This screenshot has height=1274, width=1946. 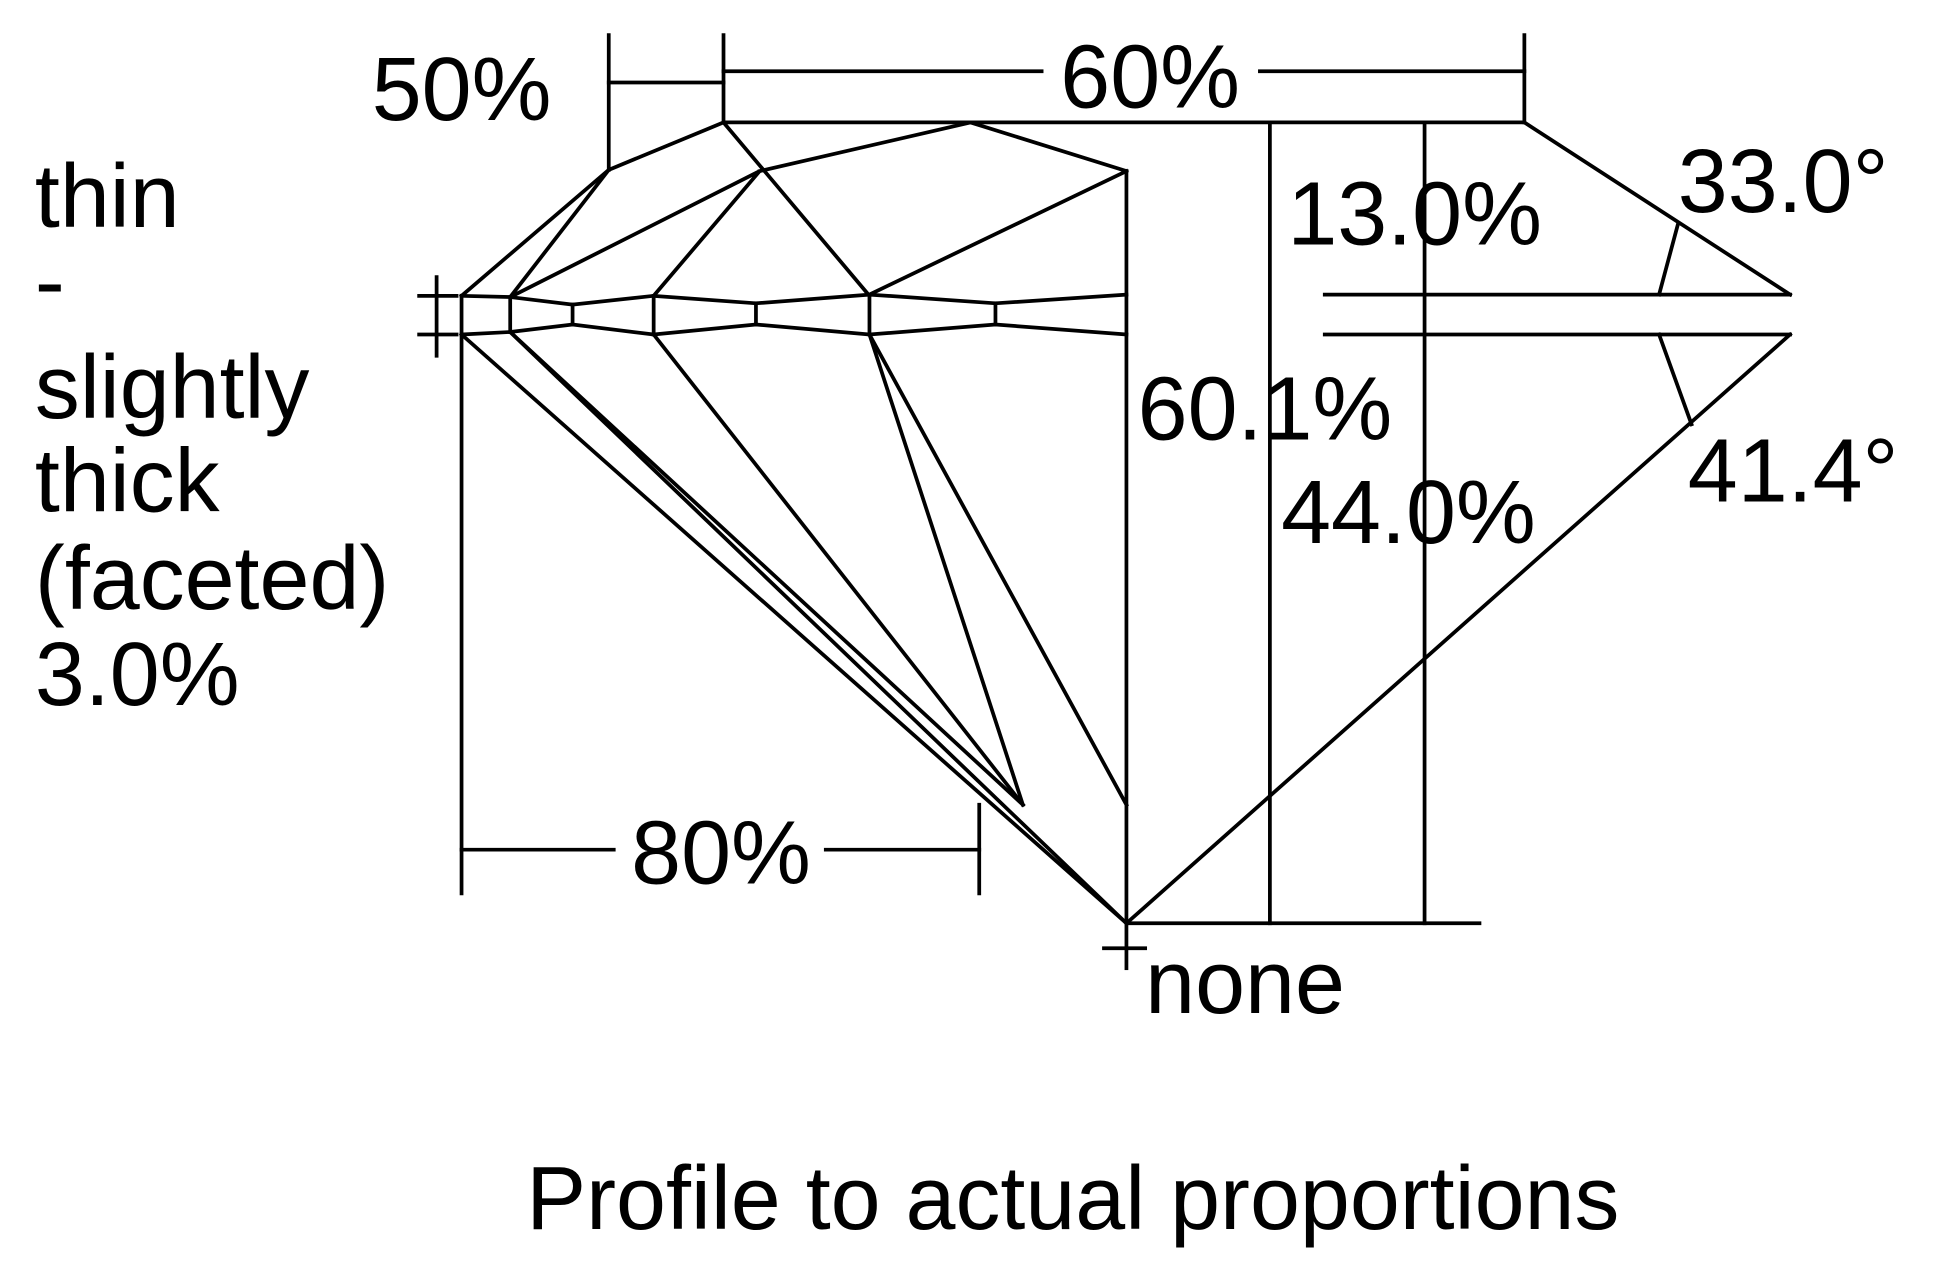 I want to click on girdle, so click(x=794, y=314).